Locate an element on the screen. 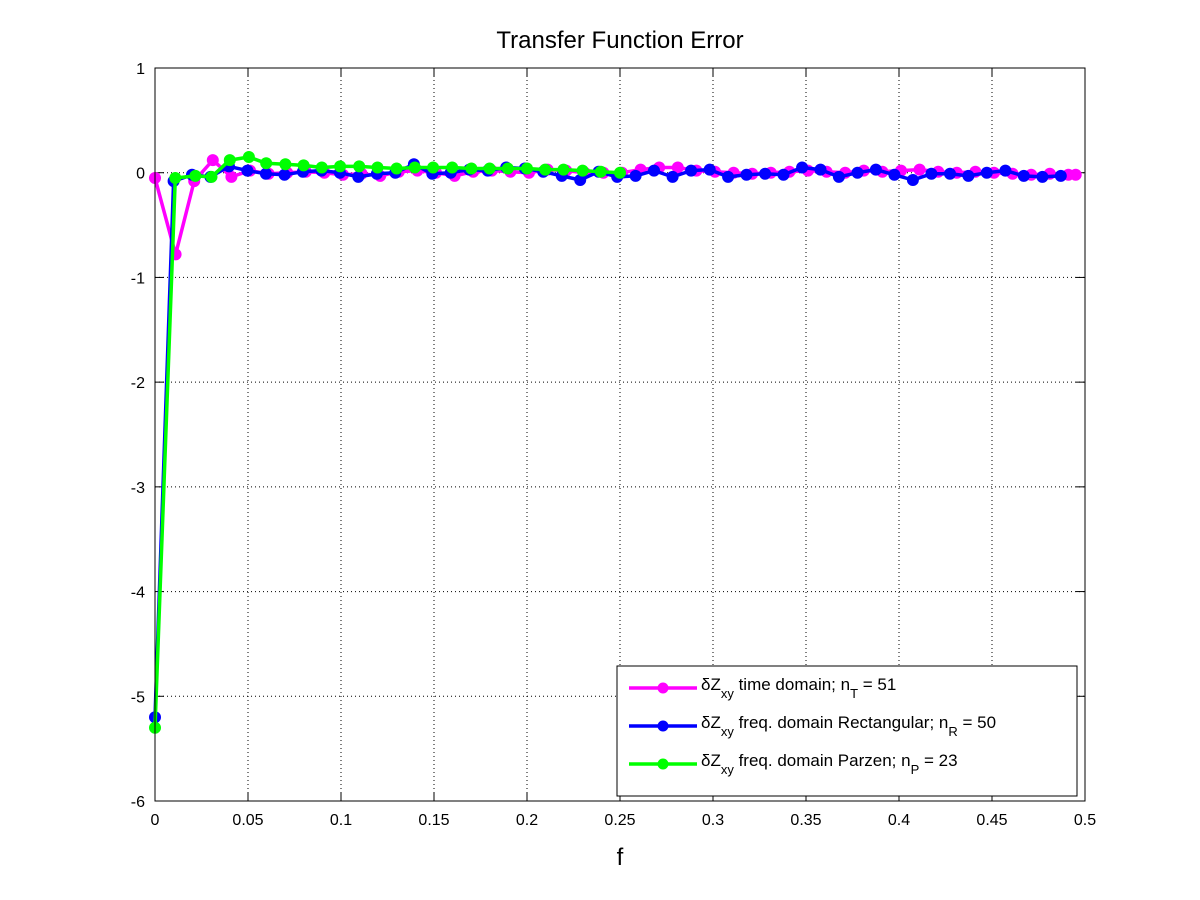 The image size is (1200, 900). legend-label: δZxy freq. domain Parzen; nP = 23 is located at coordinates (829, 764).